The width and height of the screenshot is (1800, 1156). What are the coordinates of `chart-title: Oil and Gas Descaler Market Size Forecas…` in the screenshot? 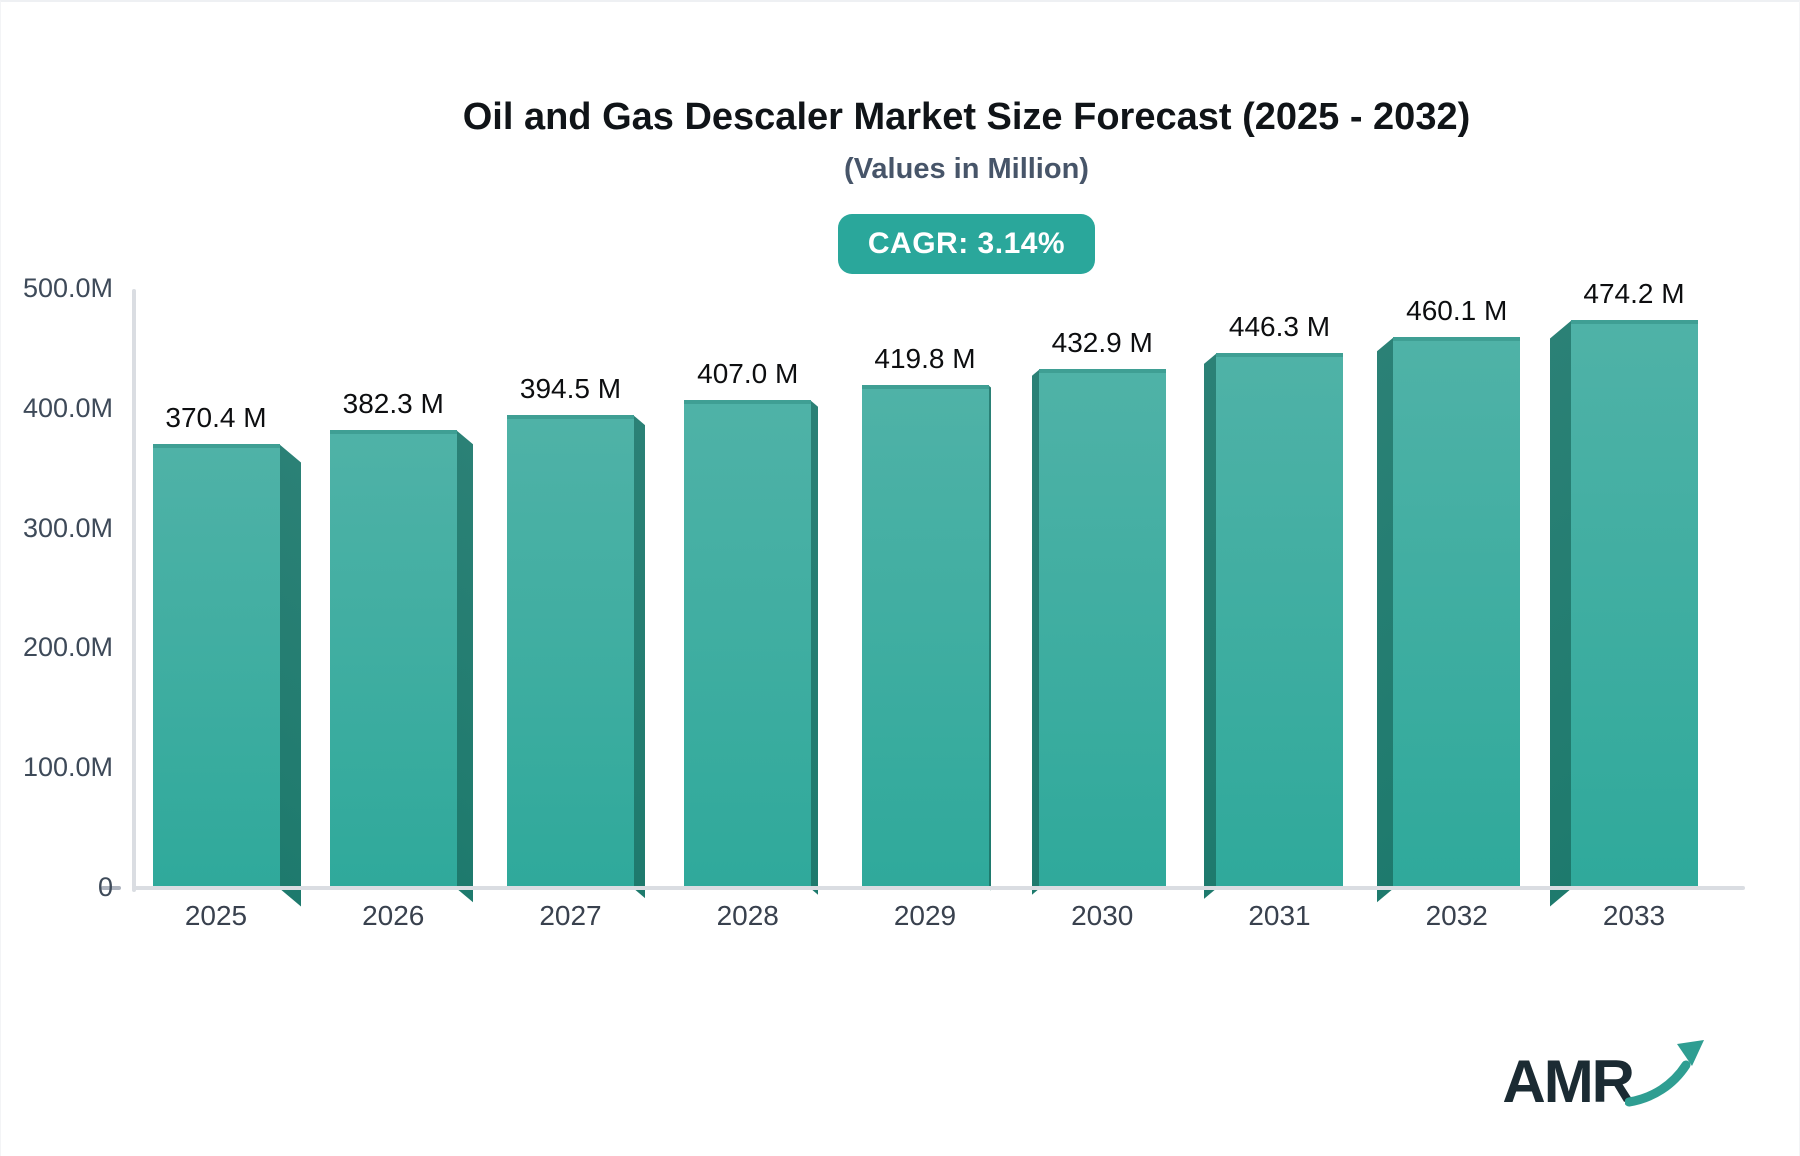 It's located at (966, 117).